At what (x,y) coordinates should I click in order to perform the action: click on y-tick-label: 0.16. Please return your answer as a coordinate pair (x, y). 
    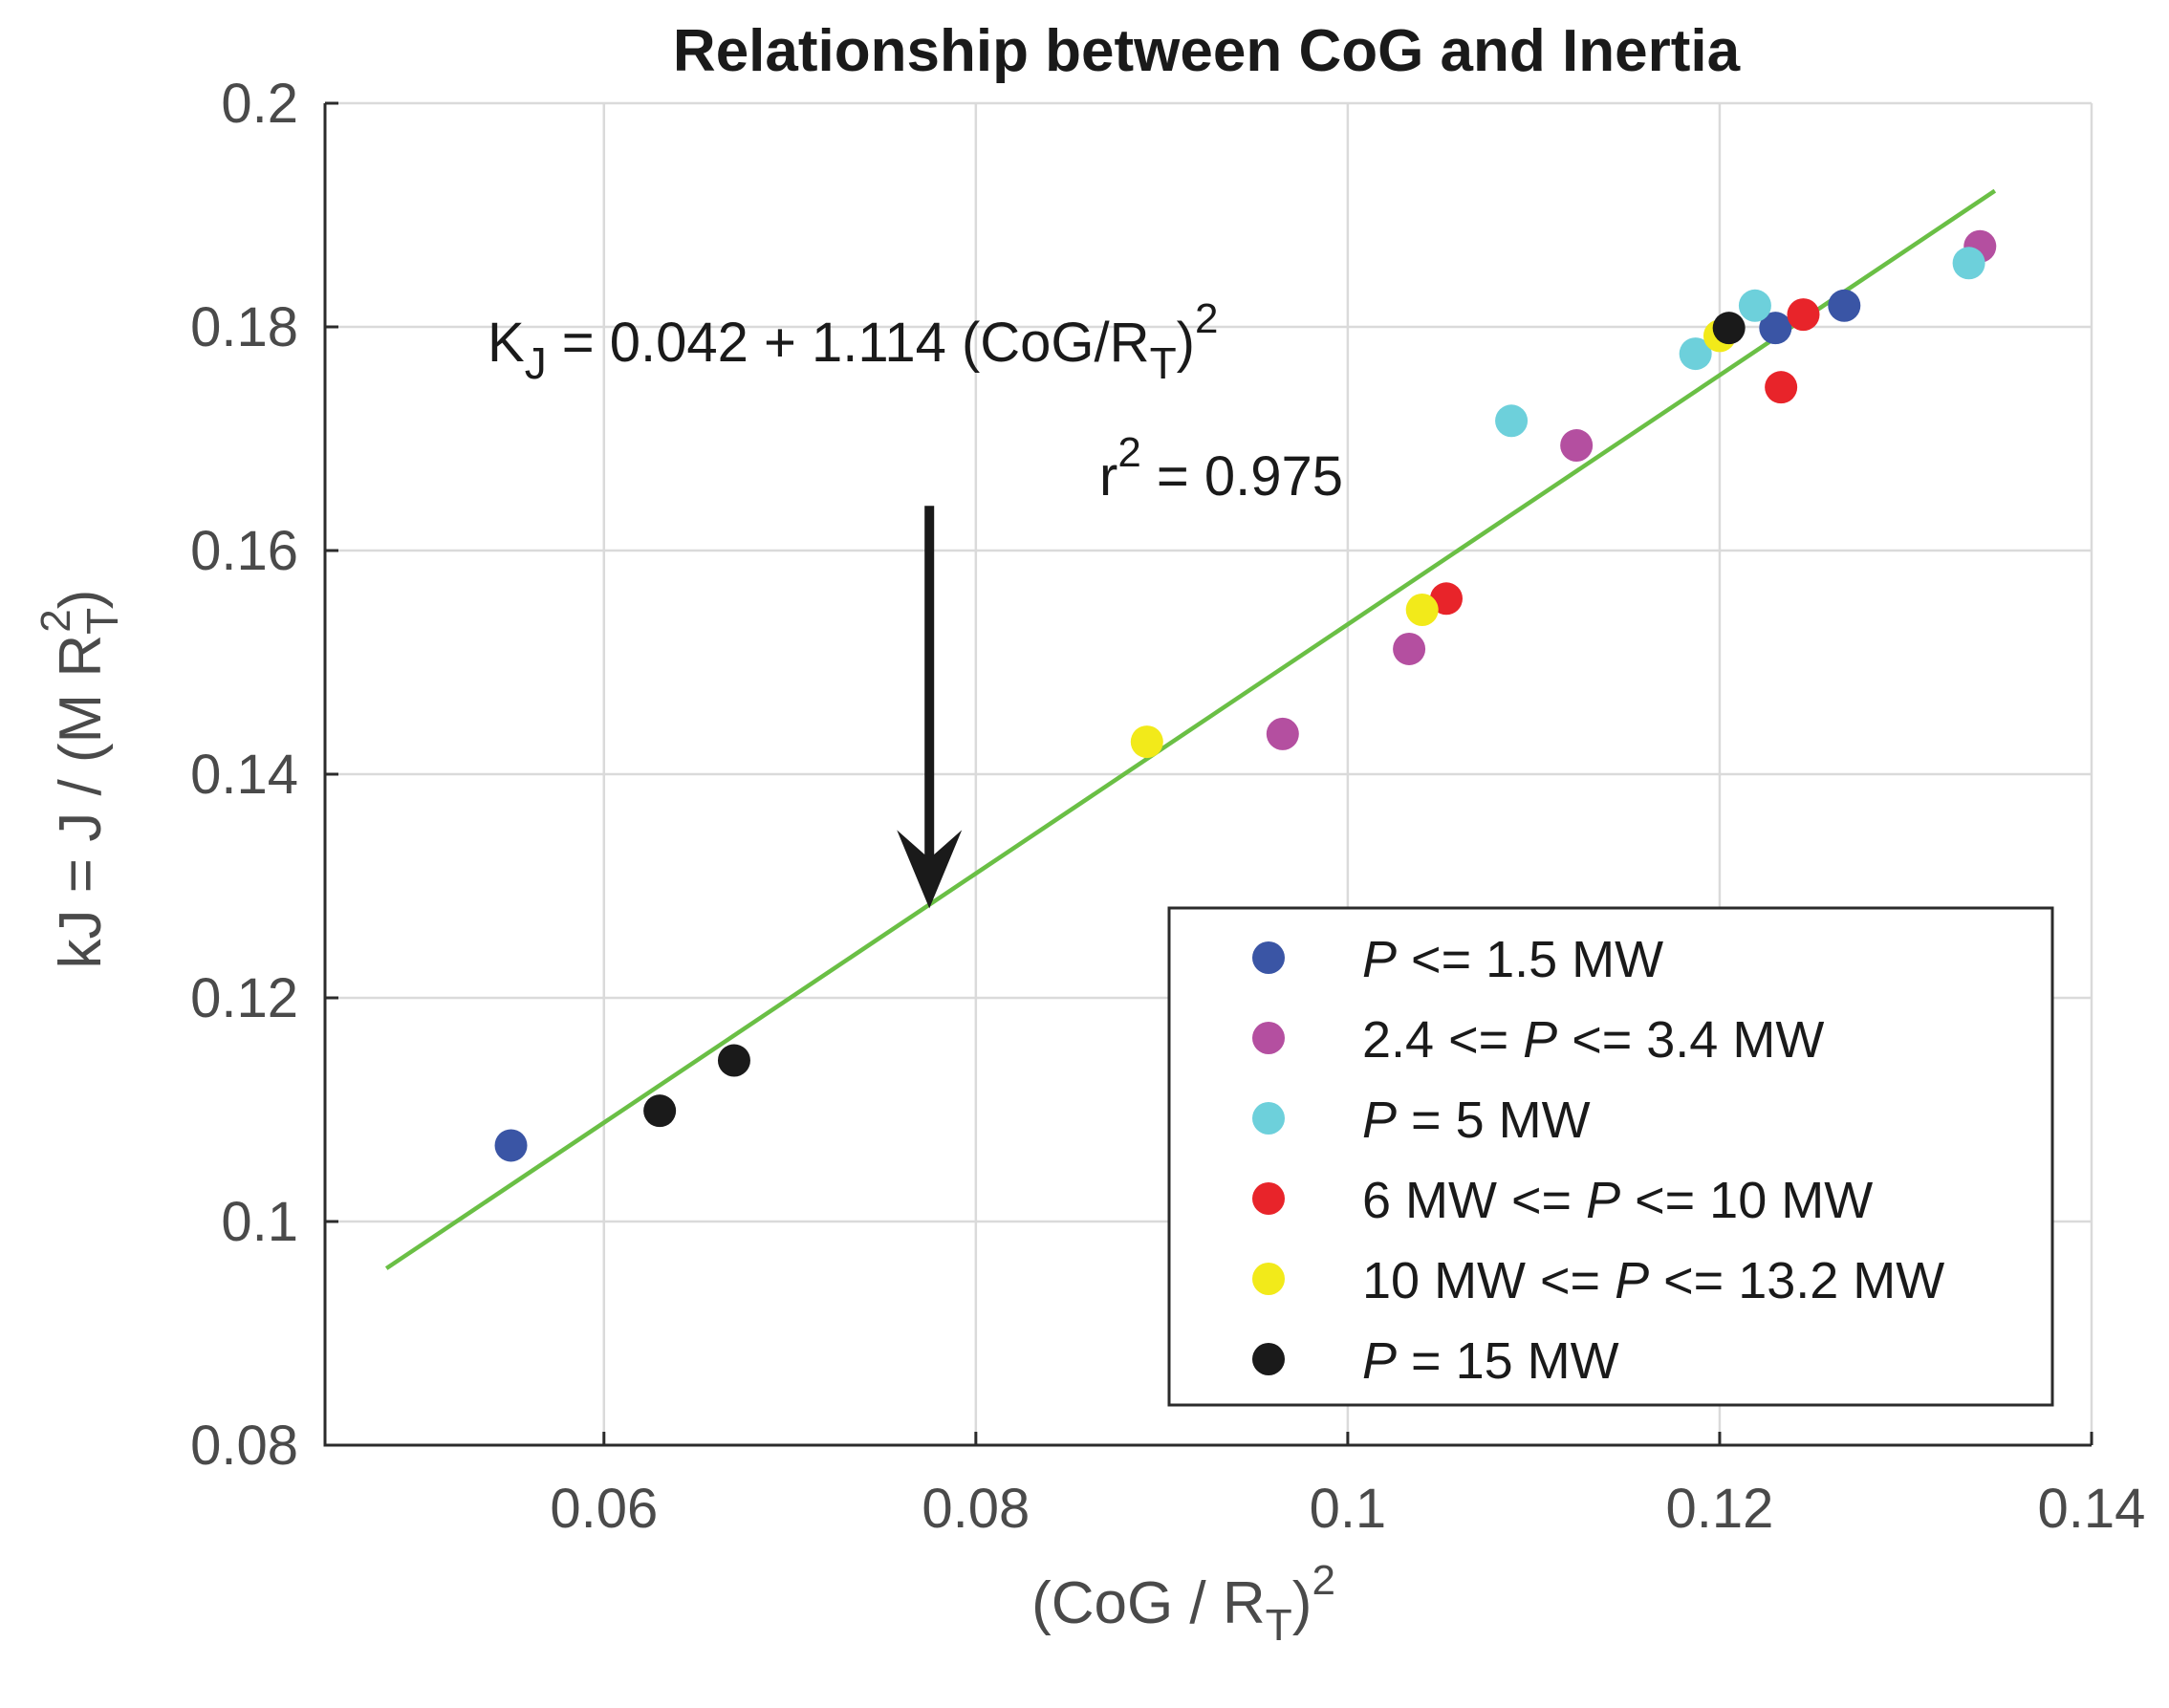
    Looking at the image, I should click on (244, 551).